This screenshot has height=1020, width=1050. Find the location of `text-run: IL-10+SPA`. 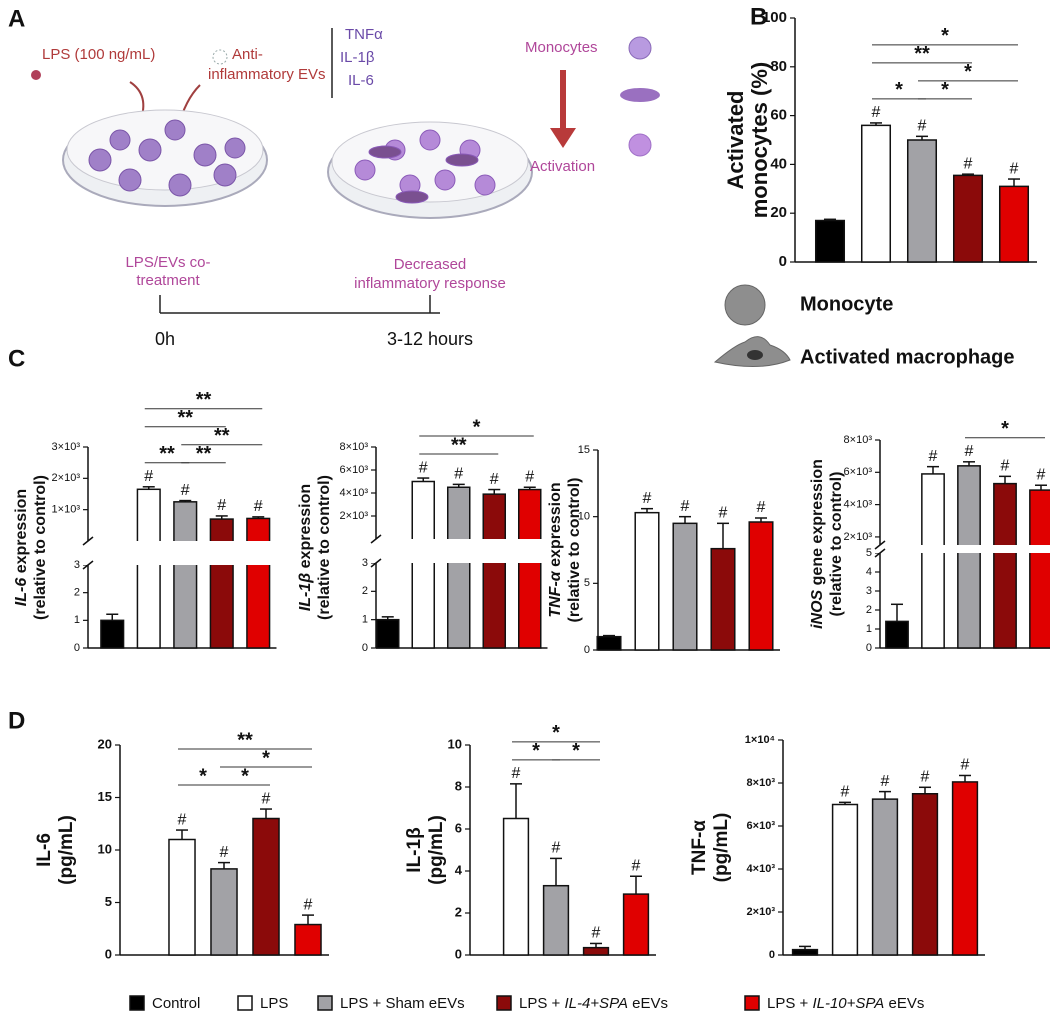

text-run: IL-10+SPA is located at coordinates (848, 1003).